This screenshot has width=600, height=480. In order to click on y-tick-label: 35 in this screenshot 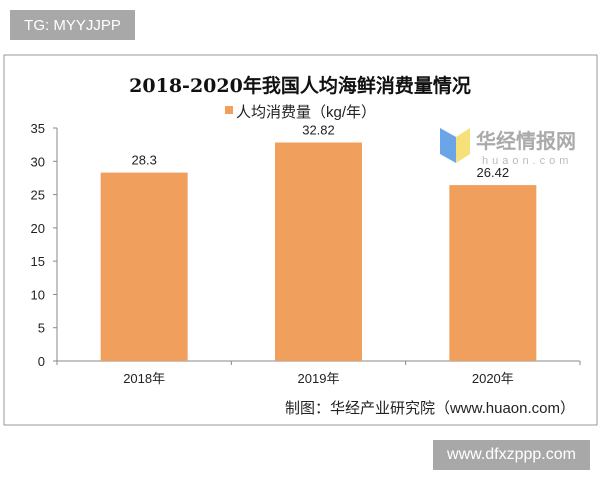, I will do `click(38, 128)`.